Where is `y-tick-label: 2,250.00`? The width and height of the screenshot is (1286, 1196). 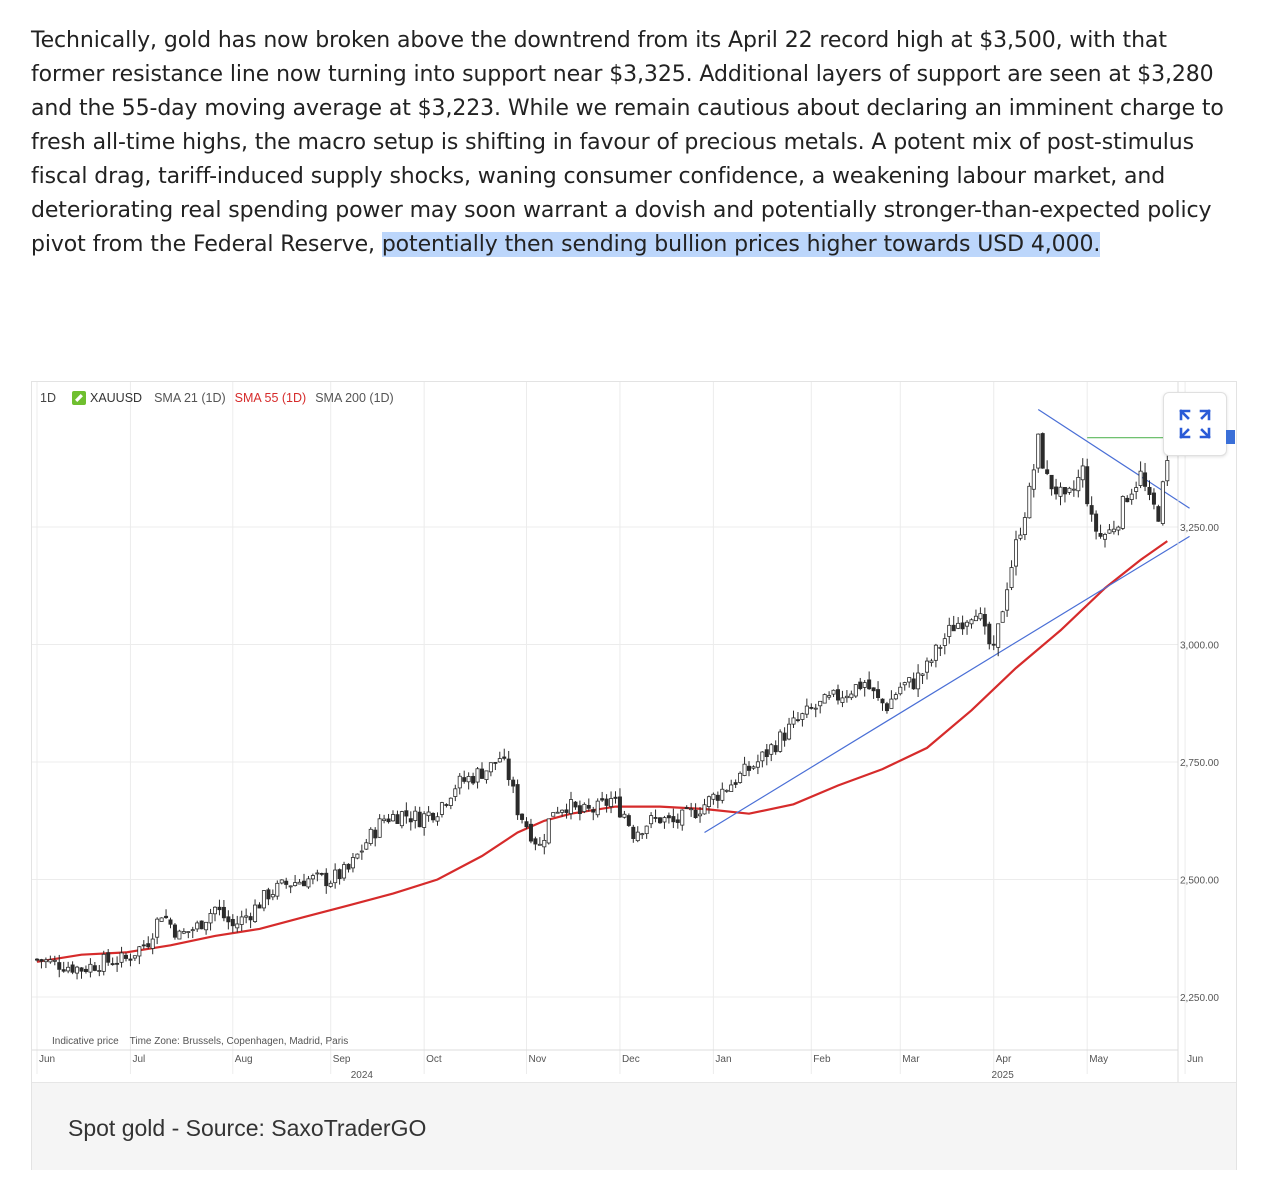 y-tick-label: 2,250.00 is located at coordinates (1199, 998).